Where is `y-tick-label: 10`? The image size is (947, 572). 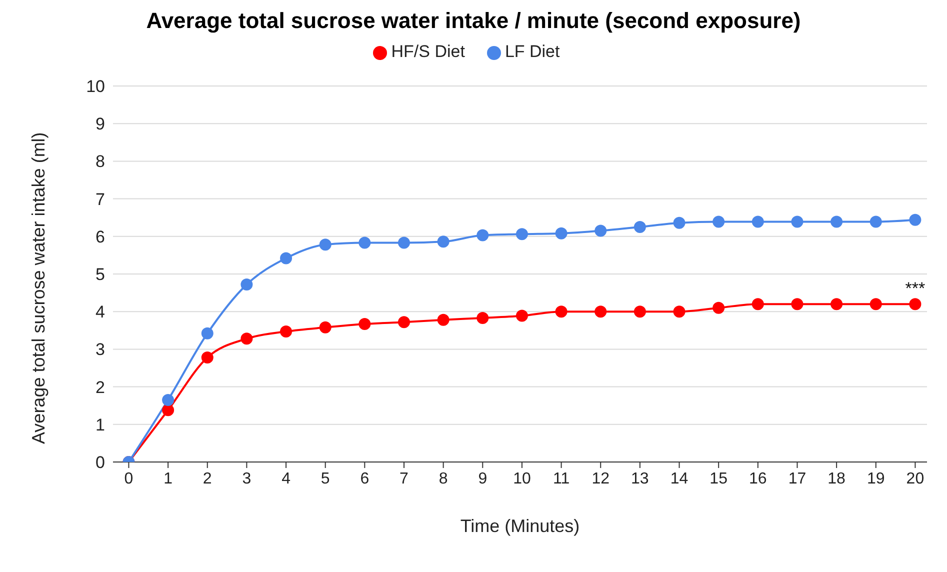 y-tick-label: 10 is located at coordinates (95, 86).